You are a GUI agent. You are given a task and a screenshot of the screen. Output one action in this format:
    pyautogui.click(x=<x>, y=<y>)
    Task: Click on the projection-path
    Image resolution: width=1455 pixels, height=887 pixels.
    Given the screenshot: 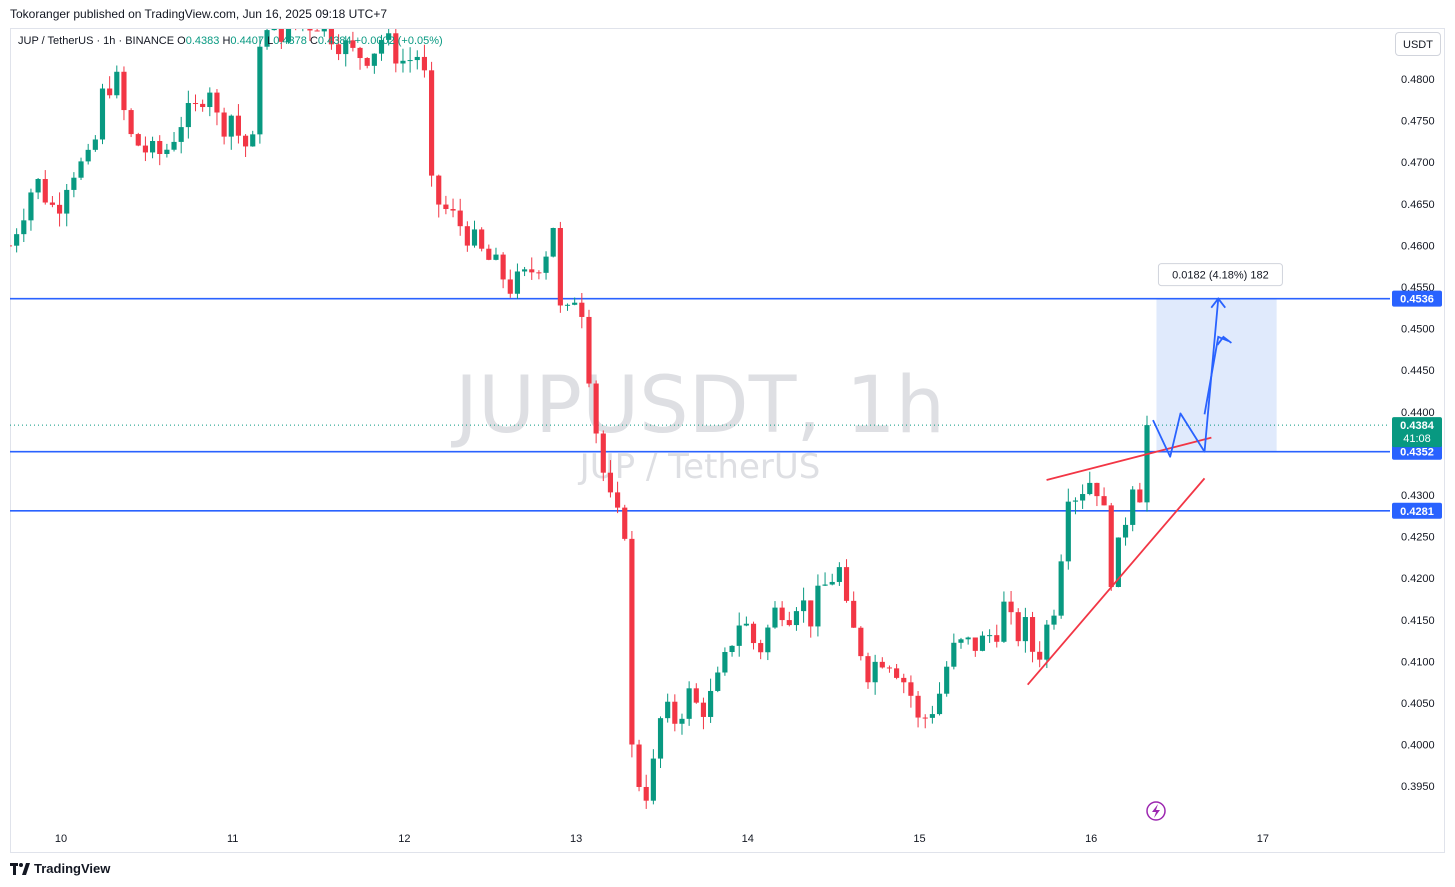 What is the action you would take?
    pyautogui.click(x=1186, y=378)
    